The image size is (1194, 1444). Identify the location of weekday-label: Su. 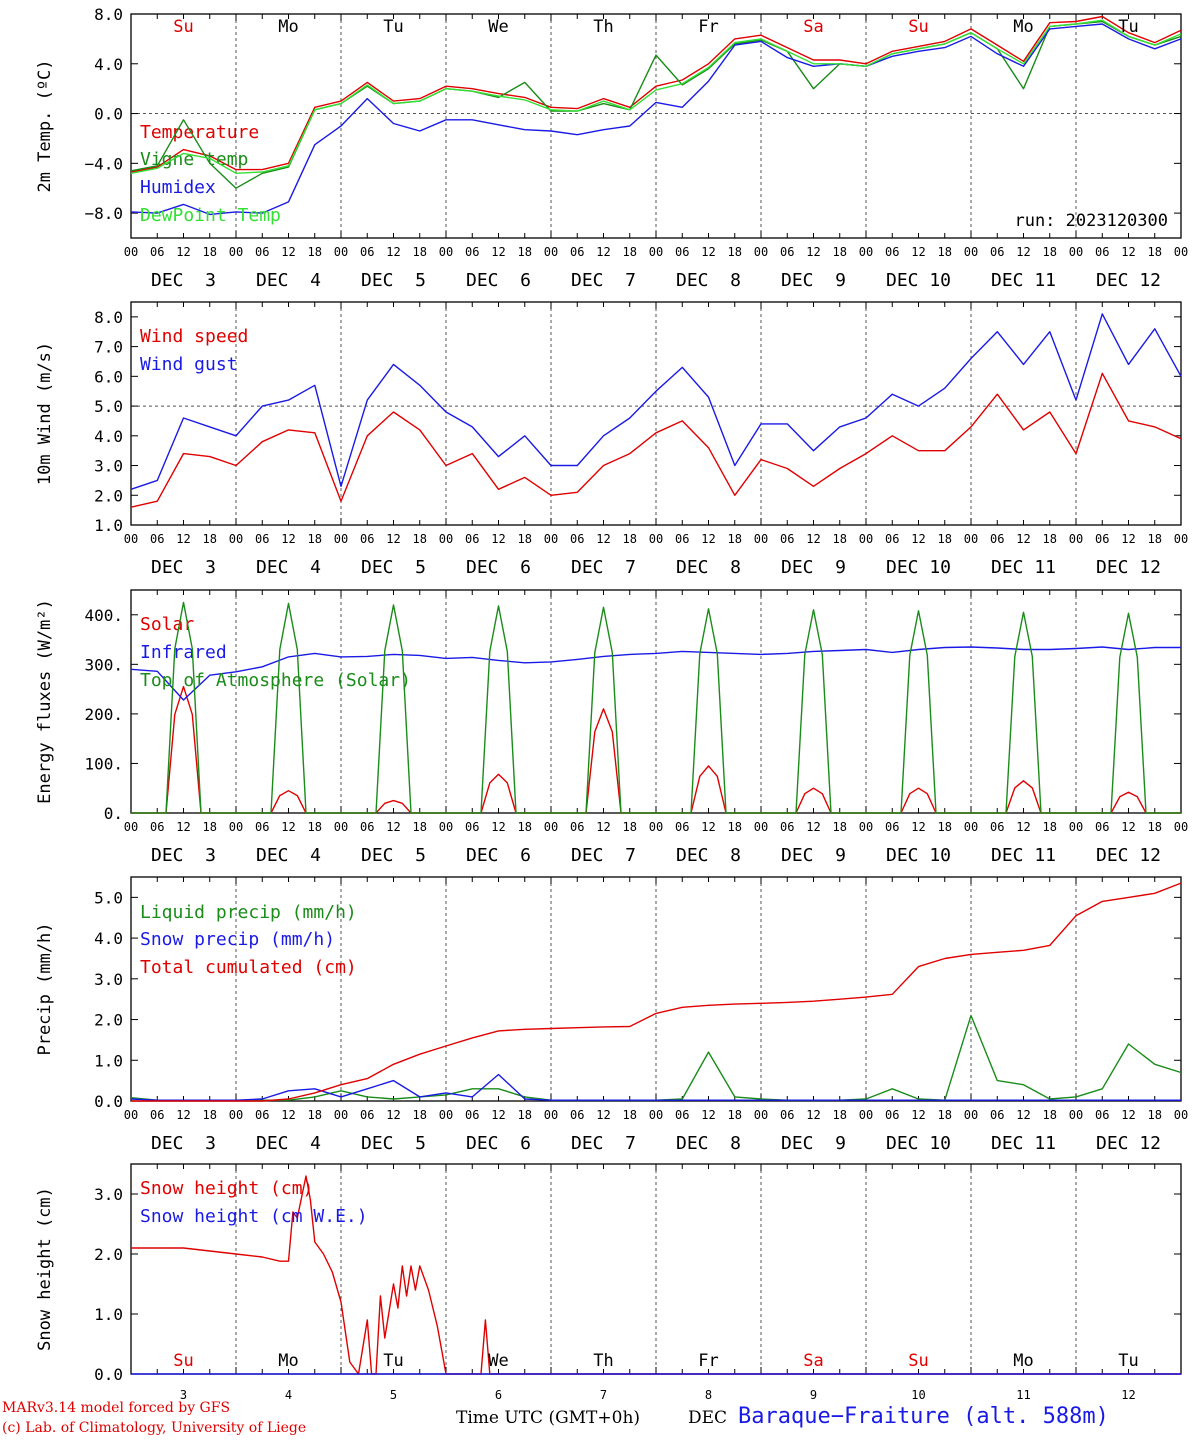
(918, 1361).